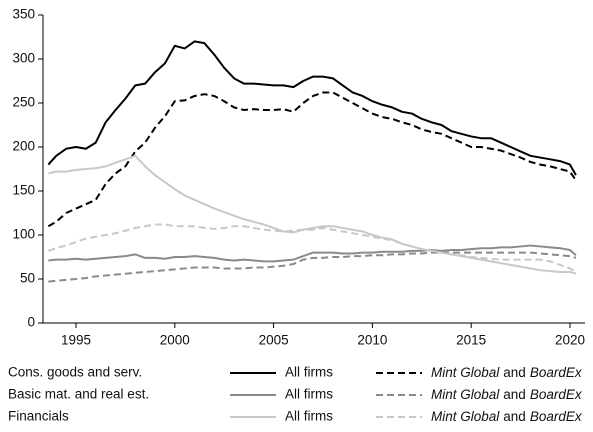 This screenshot has width=593, height=432. I want to click on y-tick-label: 250, so click(23, 102).